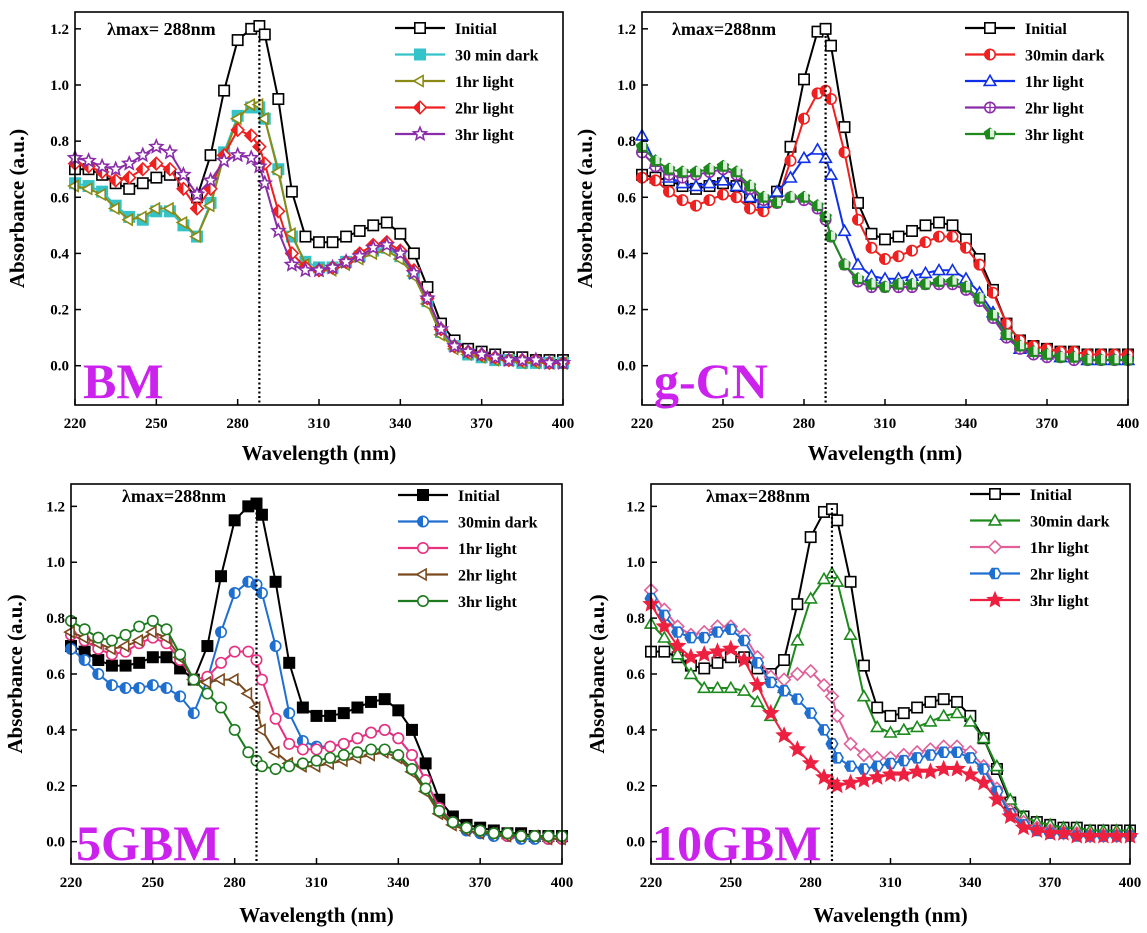 This screenshot has height=933, width=1147. Describe the element at coordinates (635, 563) in the screenshot. I see `y-tick-label: 1.0` at that location.